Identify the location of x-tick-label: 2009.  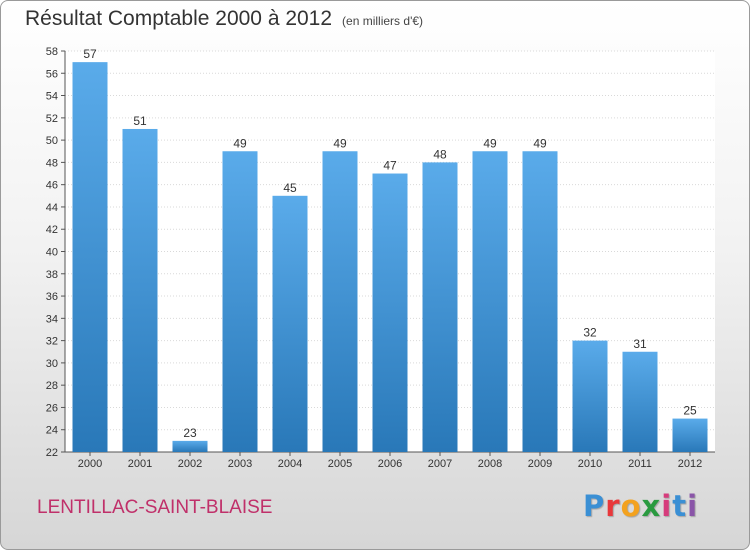
(540, 464).